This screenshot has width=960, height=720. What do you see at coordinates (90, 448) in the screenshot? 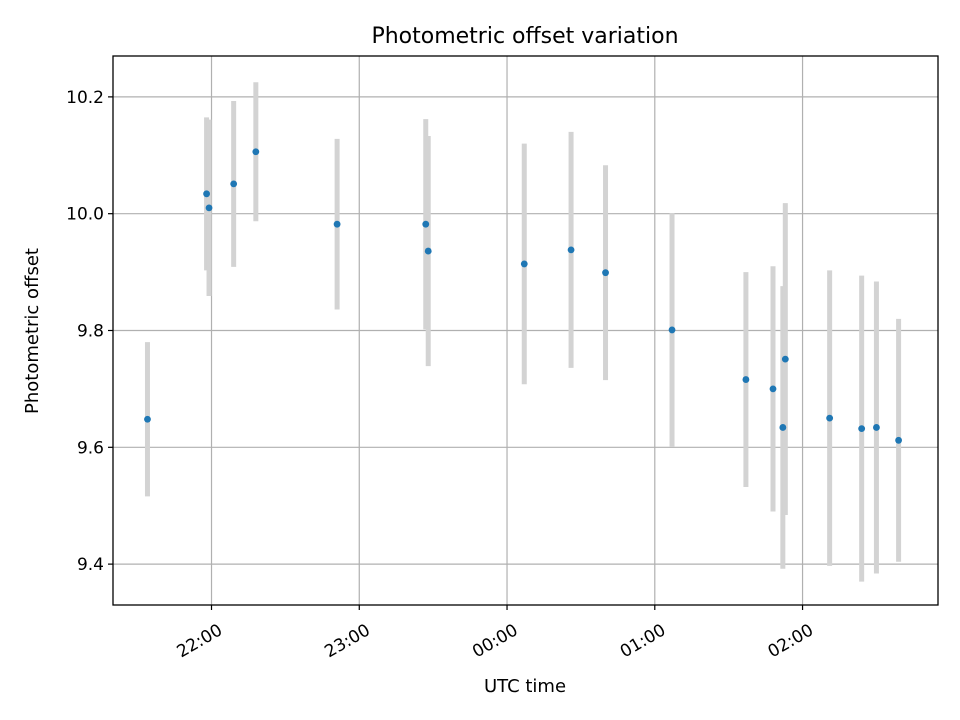
I see `y-tick-label: 9.6` at bounding box center [90, 448].